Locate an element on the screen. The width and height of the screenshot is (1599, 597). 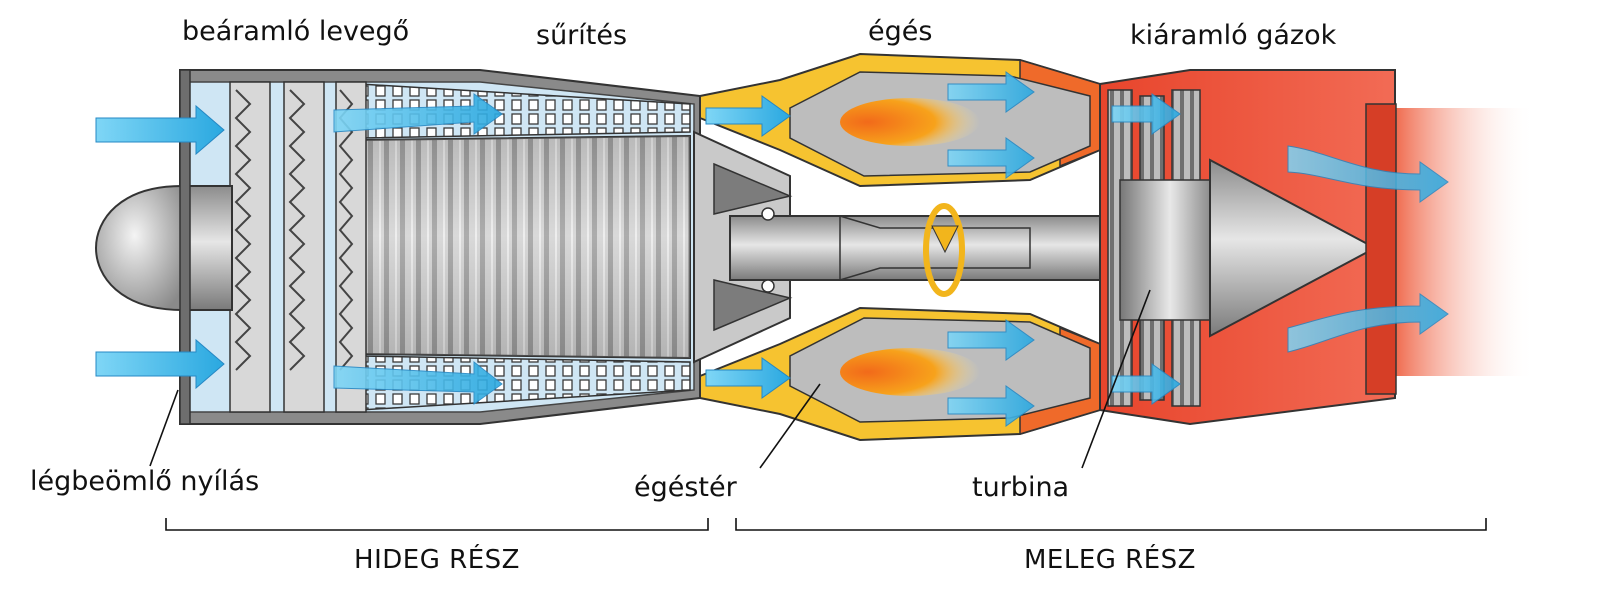
flow-arrow-diffuser-bottom is located at coordinates (748, 378).